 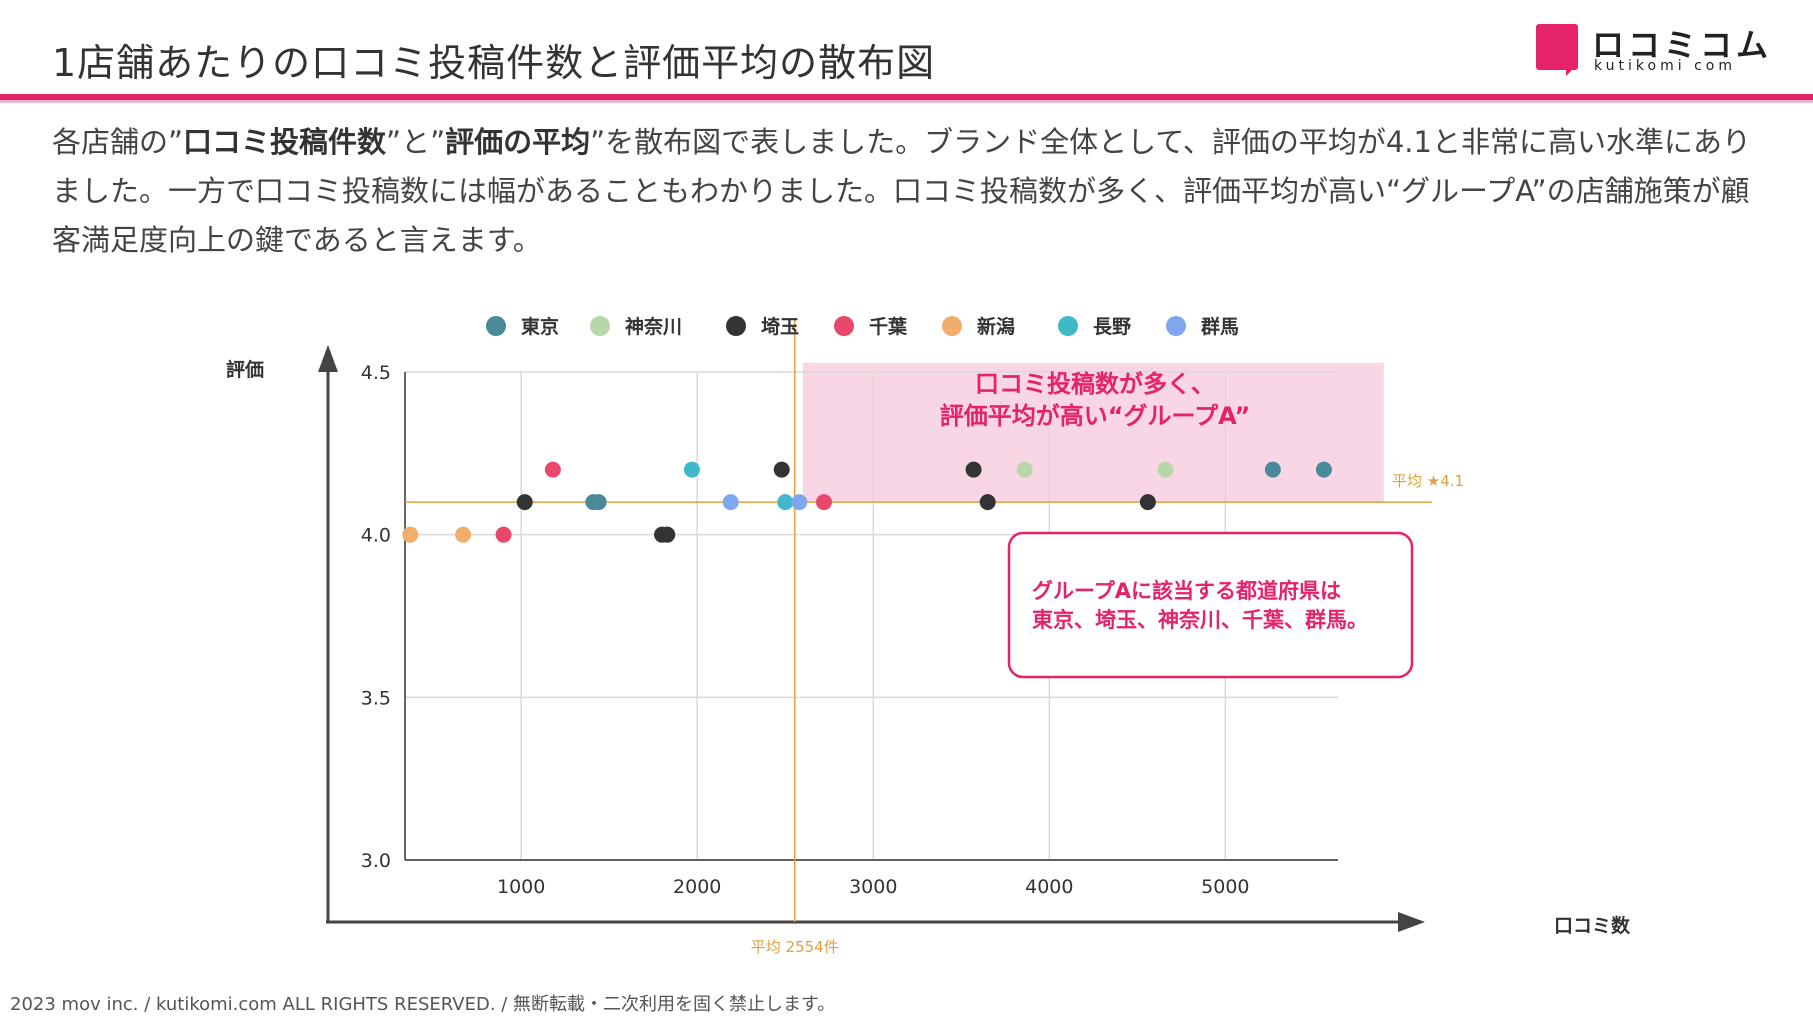 What do you see at coordinates (653, 326) in the screenshot?
I see `legend-label: 神奈川` at bounding box center [653, 326].